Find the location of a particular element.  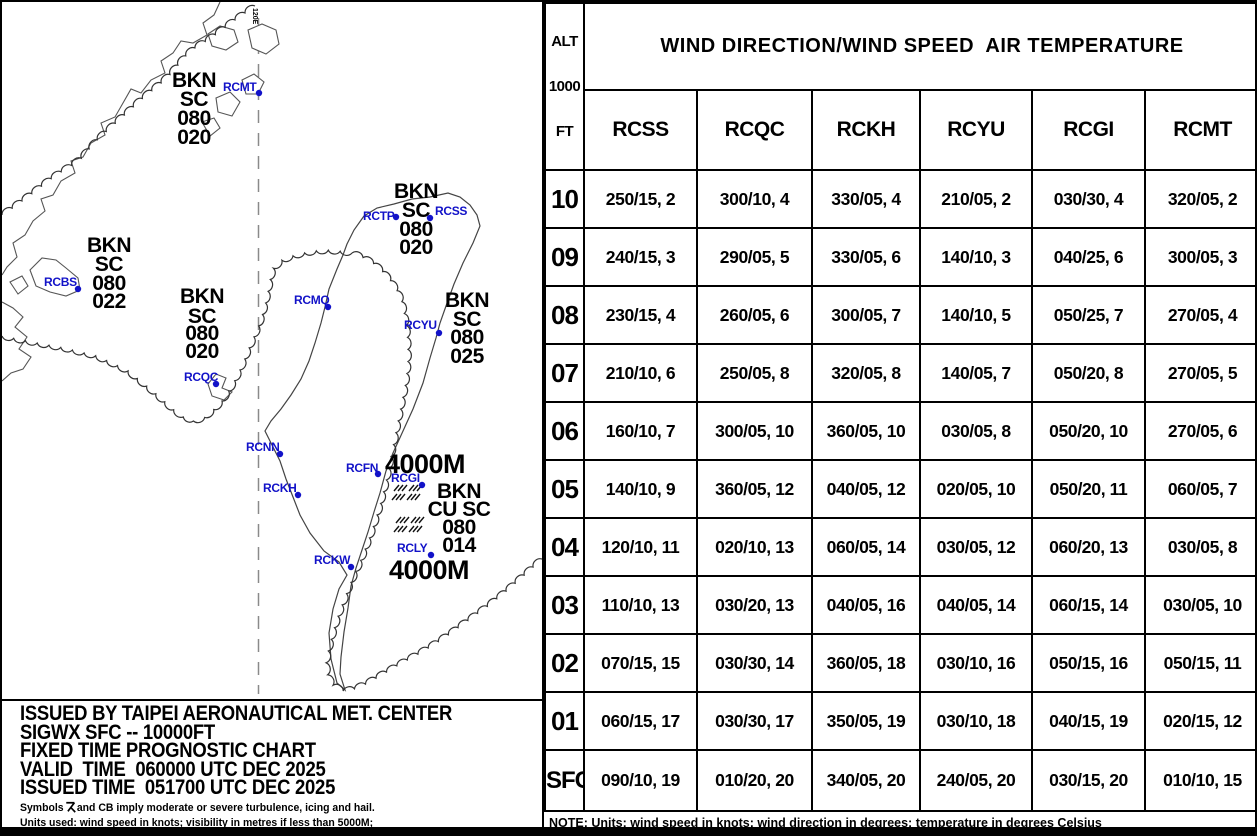

wind-data-cell: 030/05, 8 is located at coordinates (1199, 547).